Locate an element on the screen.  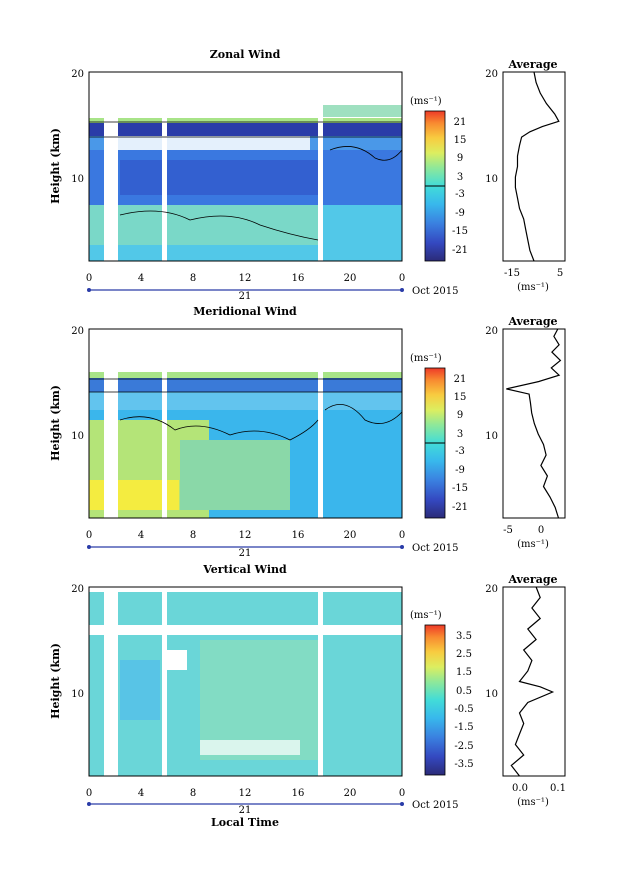
colorbar-gradient is located at coordinates (435, 700).